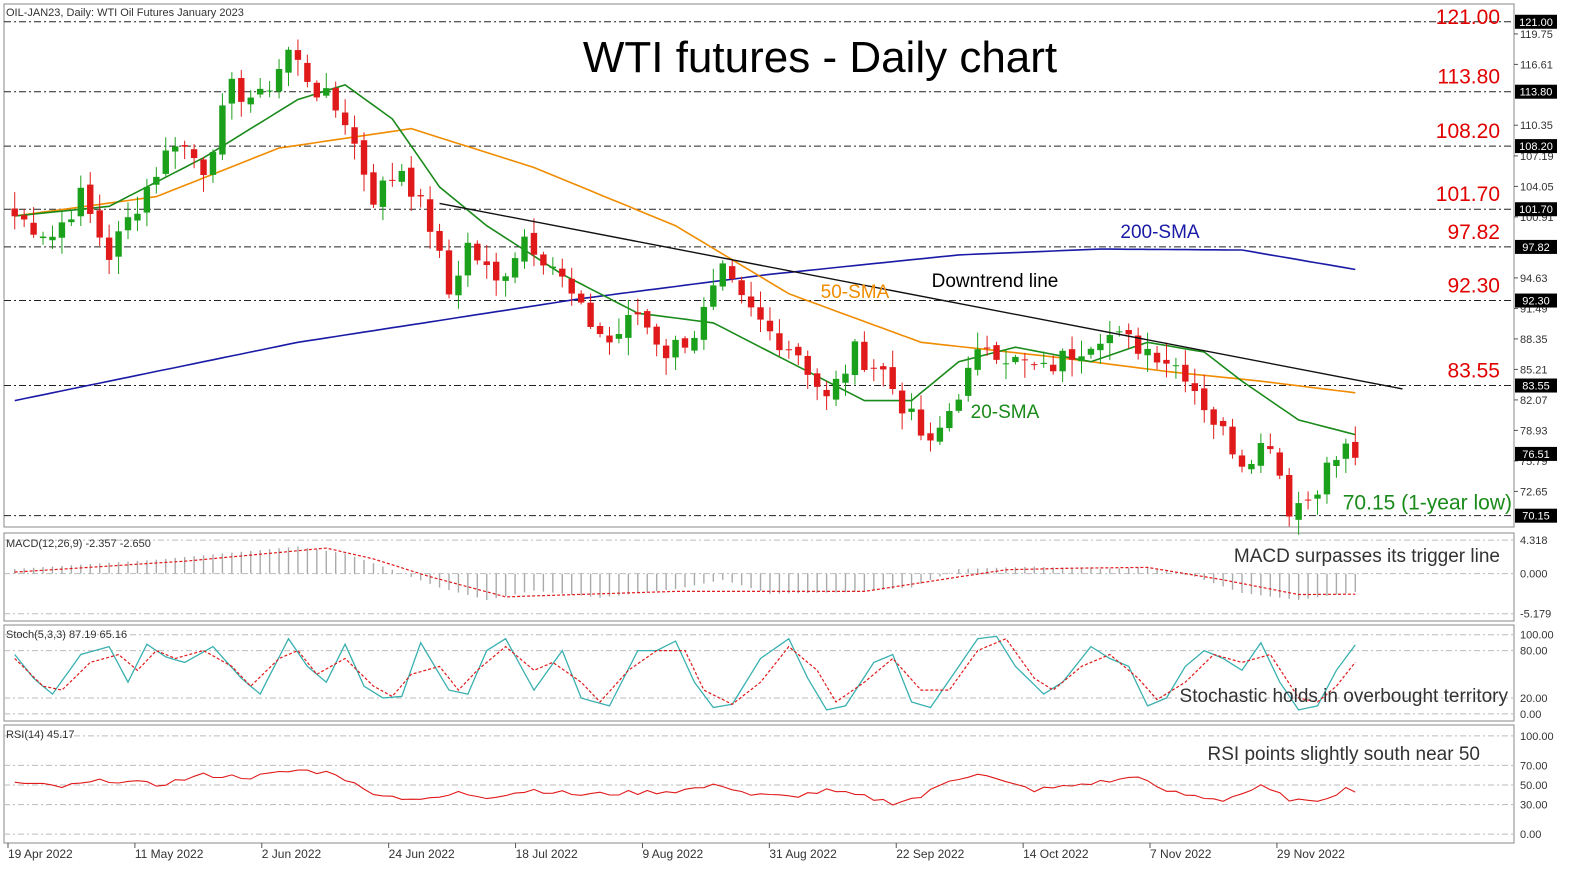  What do you see at coordinates (1344, 696) in the screenshot?
I see `stoch-annotation: Stochastic holds in overbought territory` at bounding box center [1344, 696].